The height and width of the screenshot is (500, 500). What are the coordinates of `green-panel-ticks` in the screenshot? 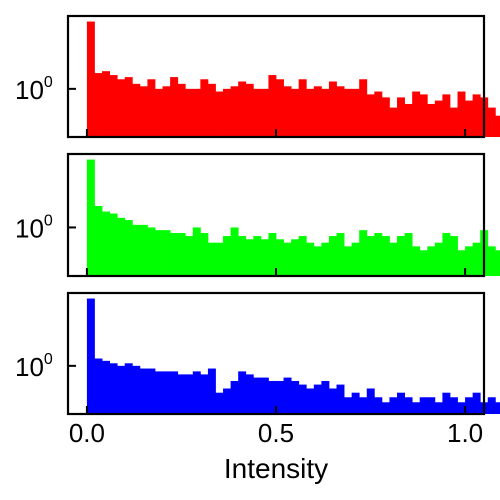 It's located at (267, 251).